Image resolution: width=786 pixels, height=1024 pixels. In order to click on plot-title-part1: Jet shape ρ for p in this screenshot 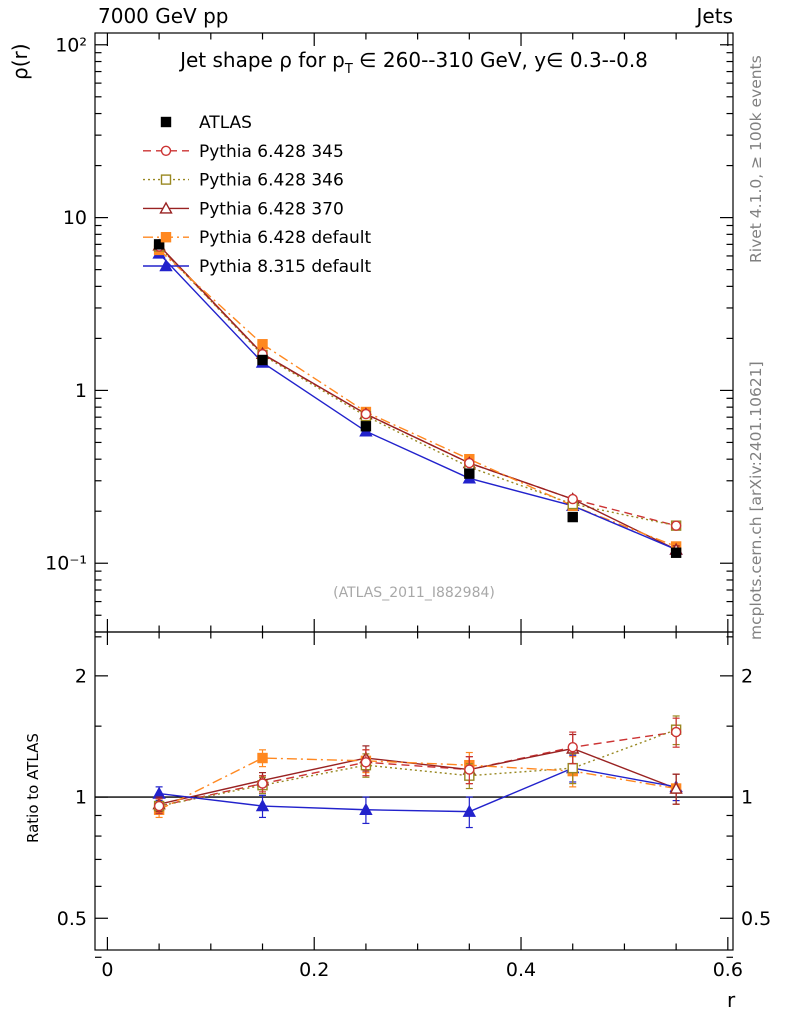, I will do `click(262, 60)`.